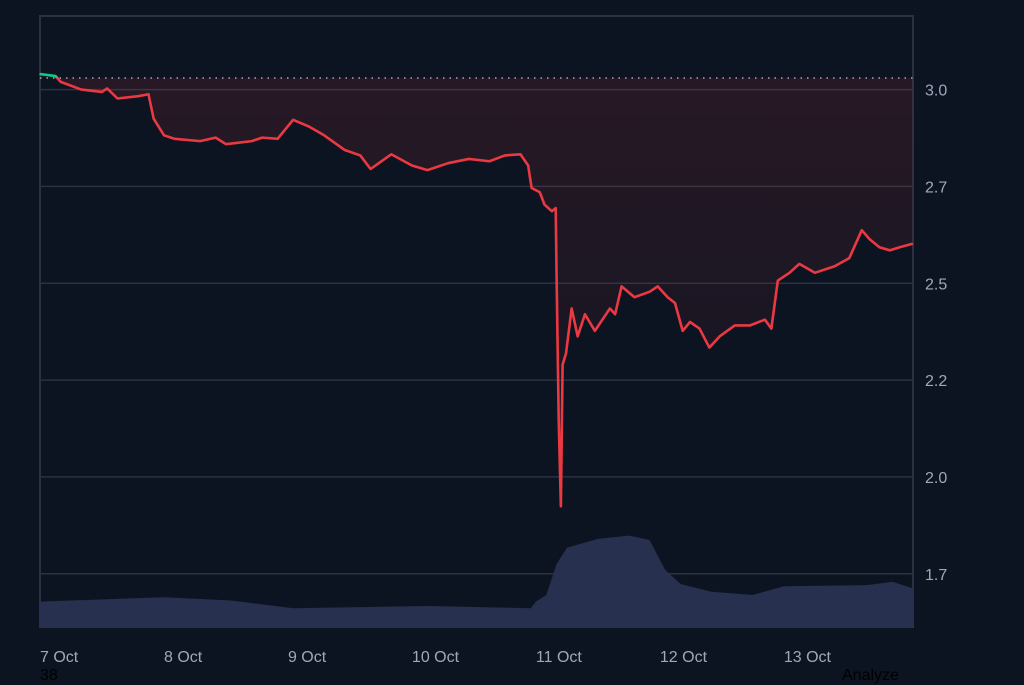 This screenshot has height=685, width=1024. I want to click on y-tick-label: 2.5, so click(936, 284).